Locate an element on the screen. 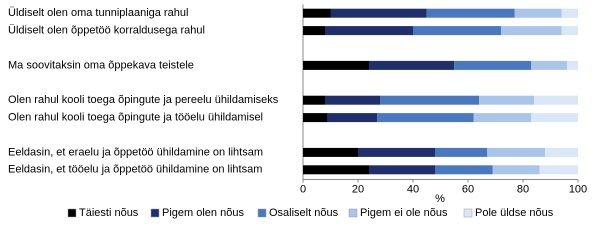 The width and height of the screenshot is (600, 240). category-label: Ma soovitaksin oma õppekava teistele is located at coordinates (101, 65).